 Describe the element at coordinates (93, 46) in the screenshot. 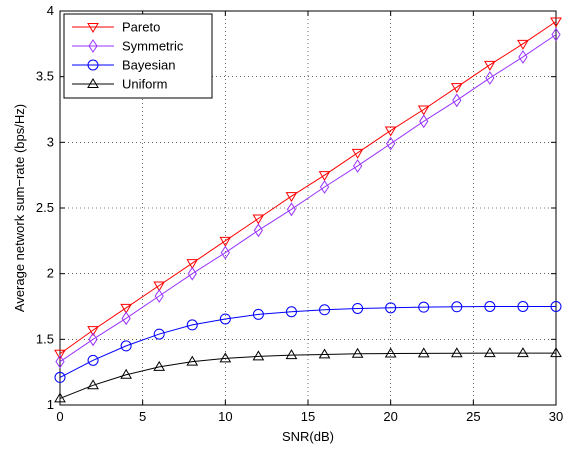

I see `legend-marker-symmetric` at that location.